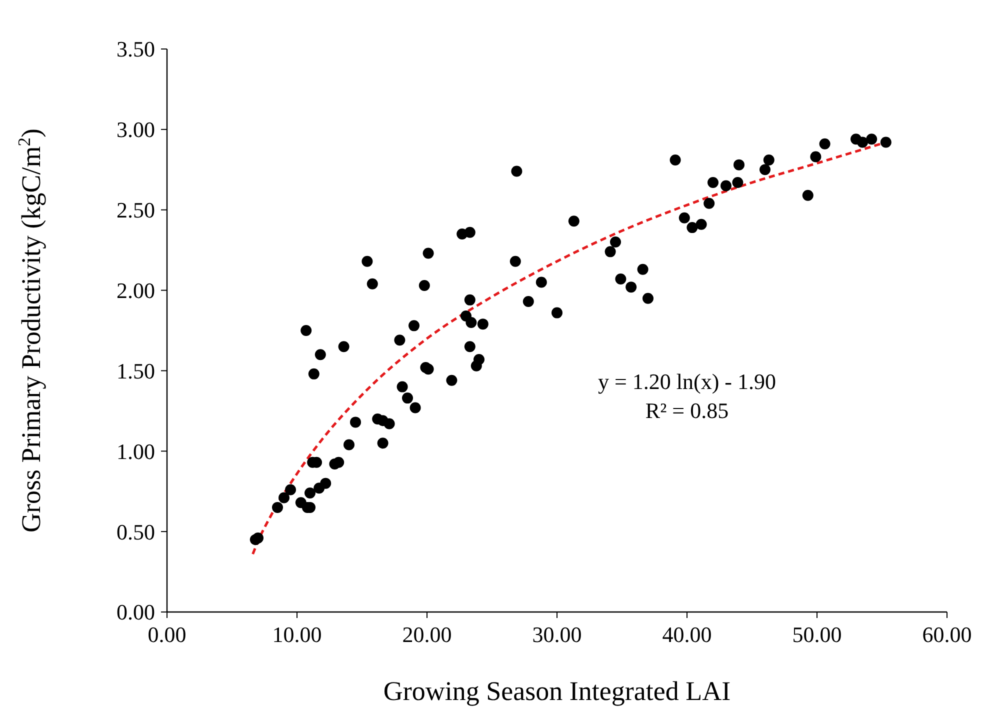 Image resolution: width=998 pixels, height=724 pixels. I want to click on y-tick-label: 2.00, so click(135, 290).